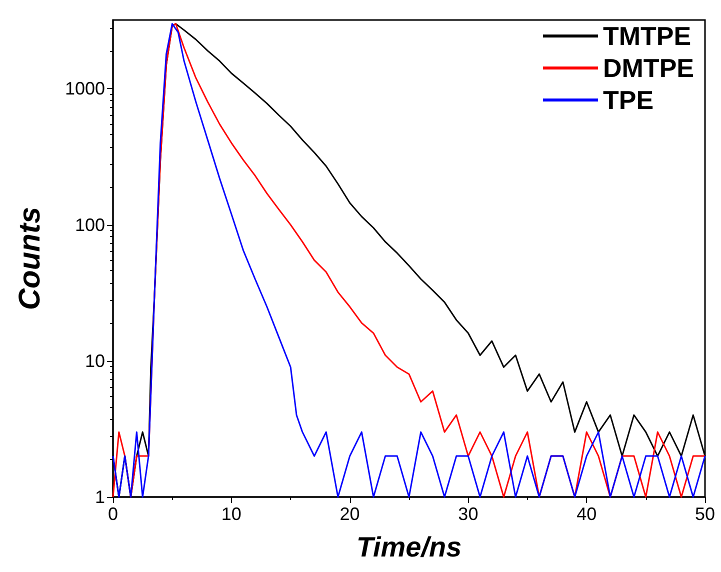 This screenshot has width=721, height=572. Describe the element at coordinates (94, 360) in the screenshot. I see `y-tick-label: 10` at that location.